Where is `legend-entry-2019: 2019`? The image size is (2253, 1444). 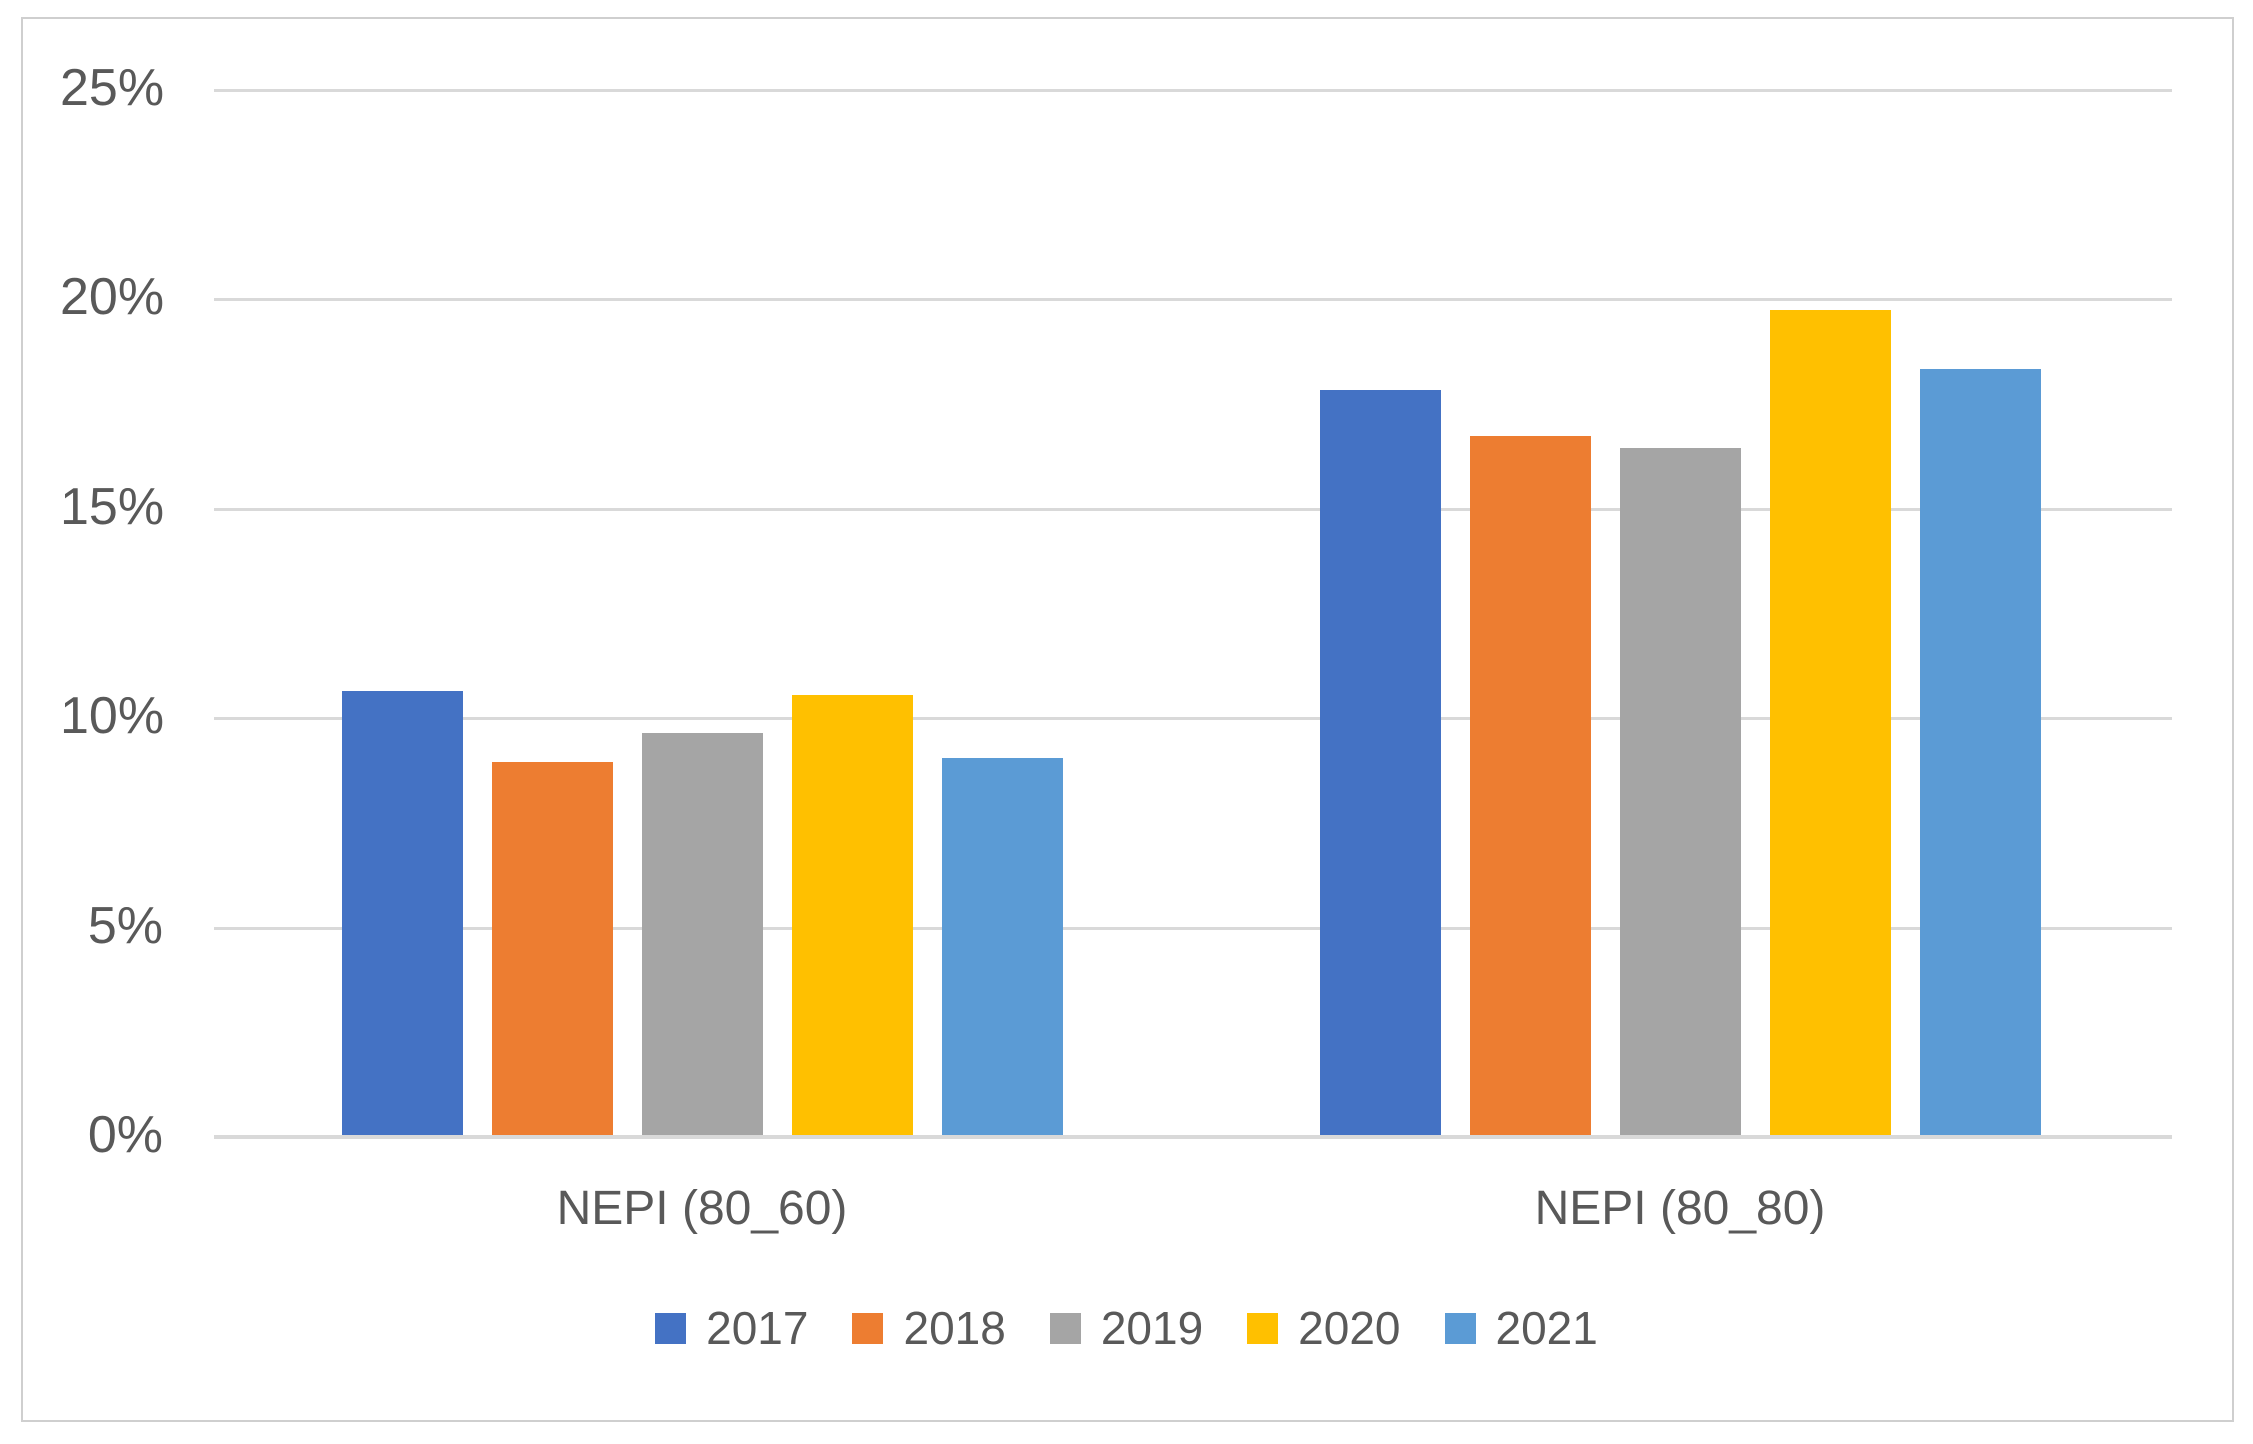
legend-entry-2019: 2019 is located at coordinates (1126, 1328).